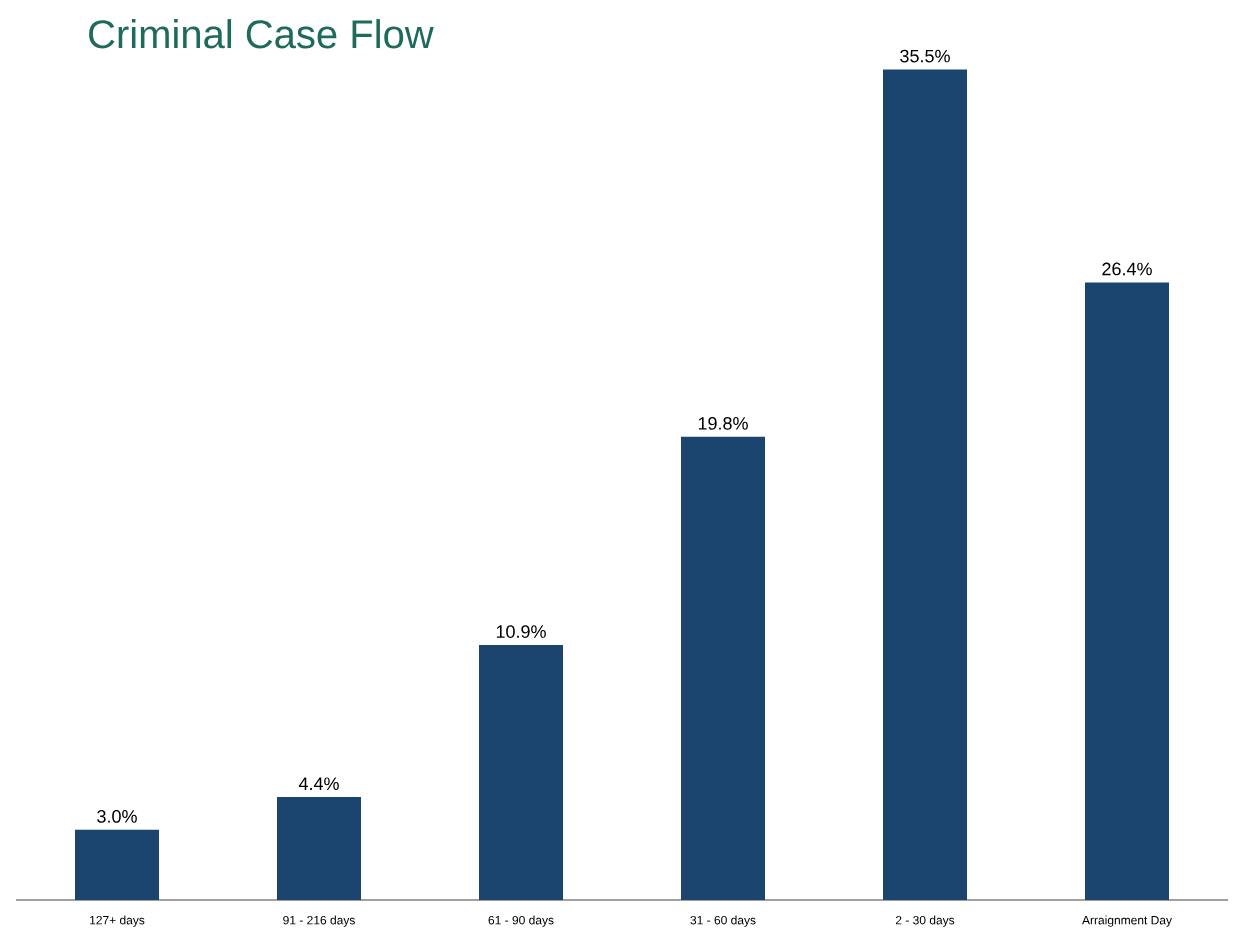 This screenshot has width=1236, height=928. I want to click on data-label: 26.4%, so click(1127, 269).